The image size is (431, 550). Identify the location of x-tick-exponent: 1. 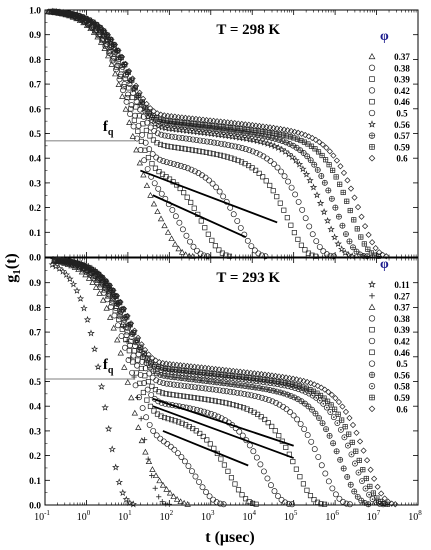
(130, 513).